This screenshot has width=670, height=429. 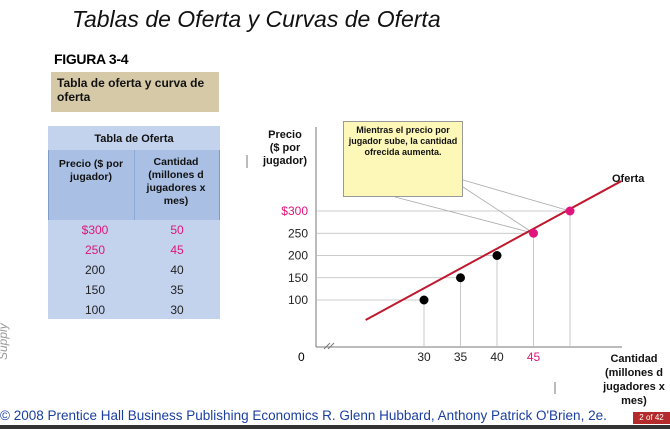 I want to click on series-label-oferta: Oferta, so click(x=628, y=179).